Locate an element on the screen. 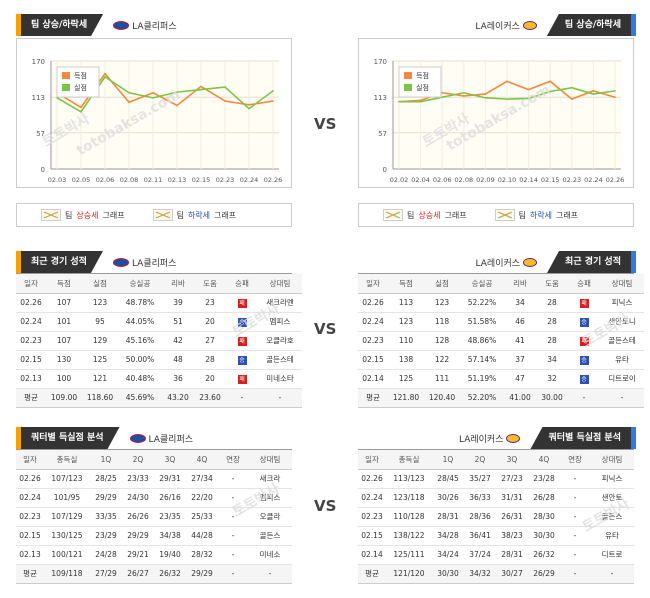  vs-label-2: VS is located at coordinates (325, 329).